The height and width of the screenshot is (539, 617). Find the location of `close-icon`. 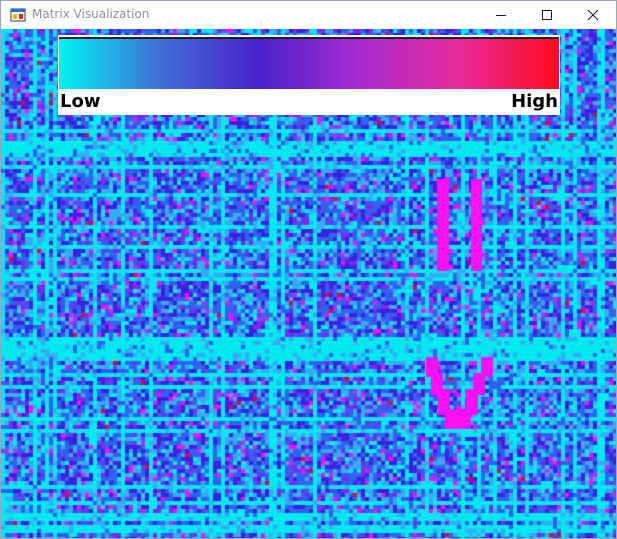

close-icon is located at coordinates (593, 15).